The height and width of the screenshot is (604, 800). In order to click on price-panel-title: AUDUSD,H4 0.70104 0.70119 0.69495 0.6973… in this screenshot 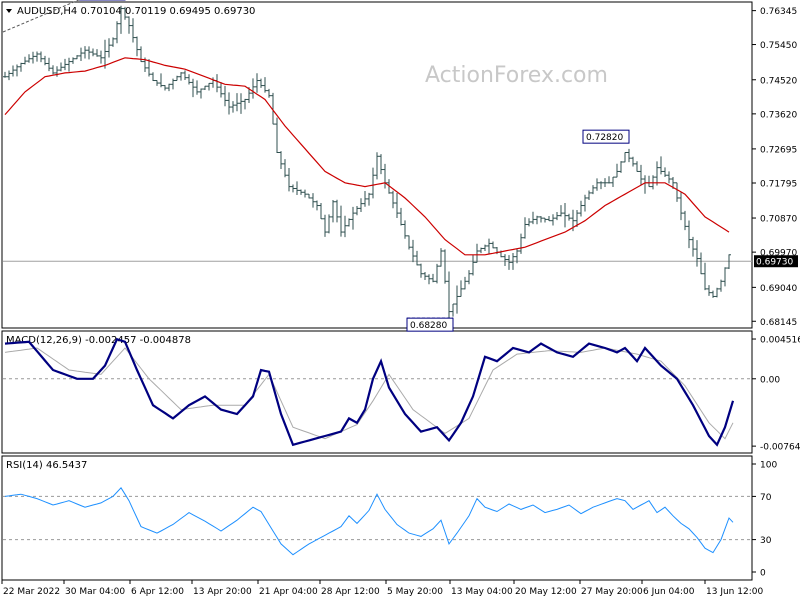, I will do `click(136, 11)`.